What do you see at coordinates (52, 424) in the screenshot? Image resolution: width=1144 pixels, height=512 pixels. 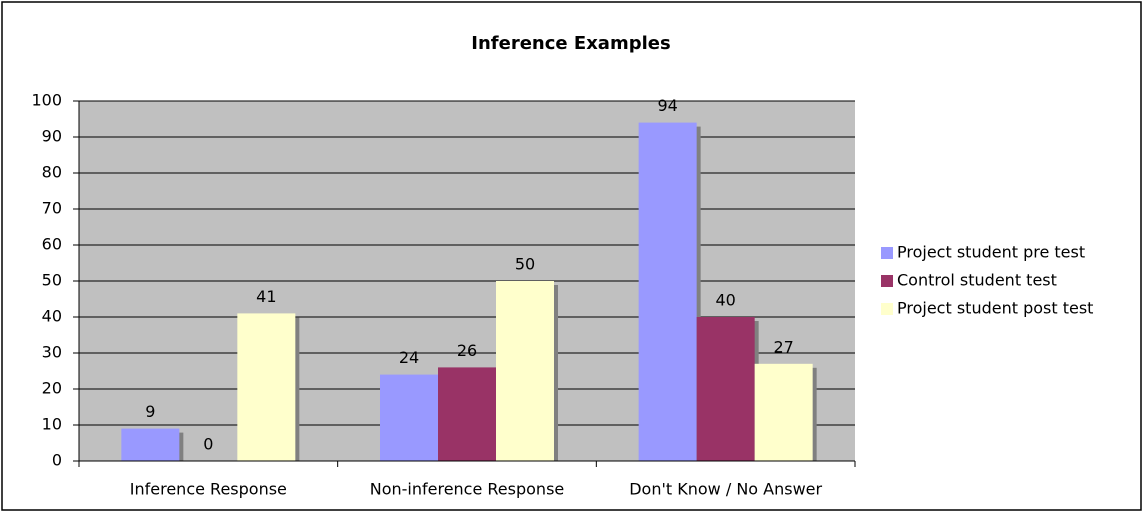 I see `y-tick-label: 10` at bounding box center [52, 424].